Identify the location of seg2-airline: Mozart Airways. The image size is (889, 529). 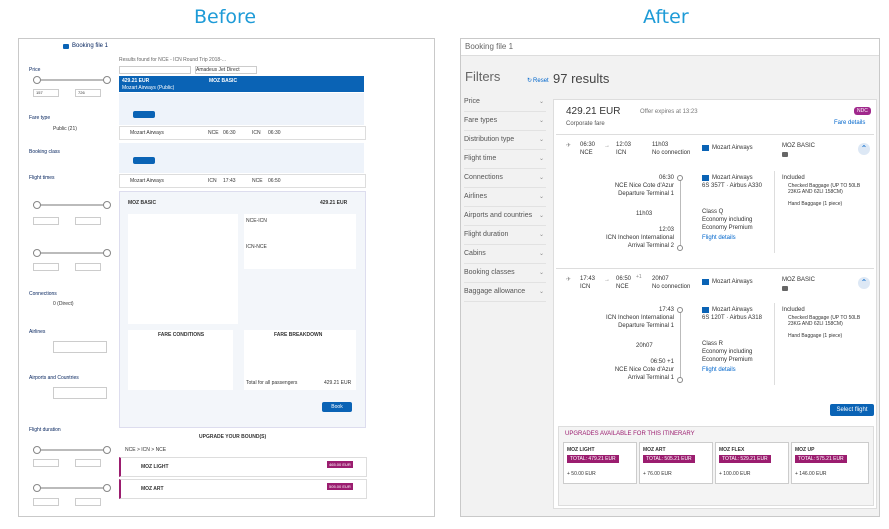
(732, 310).